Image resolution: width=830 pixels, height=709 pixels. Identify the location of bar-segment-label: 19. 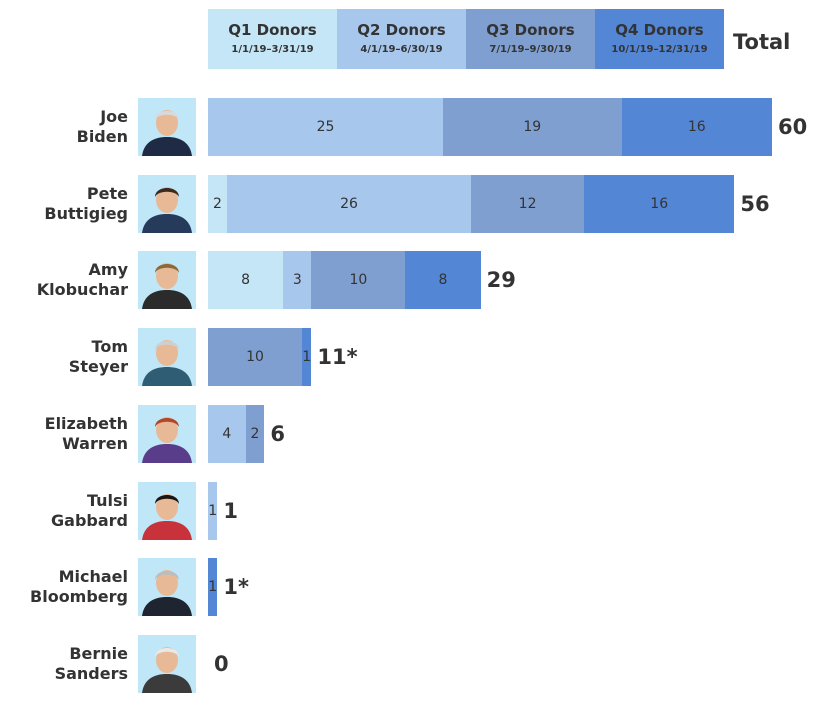
(532, 127).